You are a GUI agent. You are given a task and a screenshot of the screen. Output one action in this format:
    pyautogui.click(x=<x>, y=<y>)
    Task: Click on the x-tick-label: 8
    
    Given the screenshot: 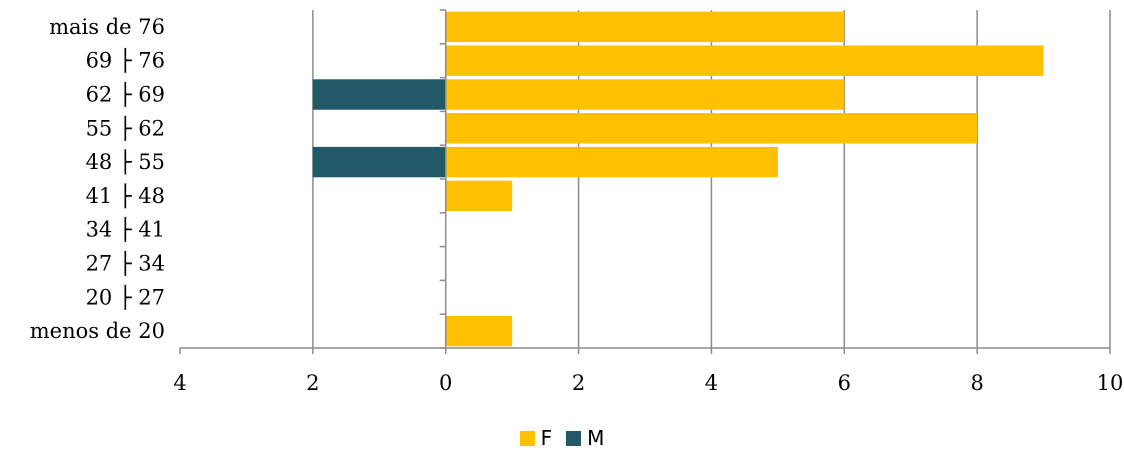 What is the action you would take?
    pyautogui.click(x=976, y=383)
    